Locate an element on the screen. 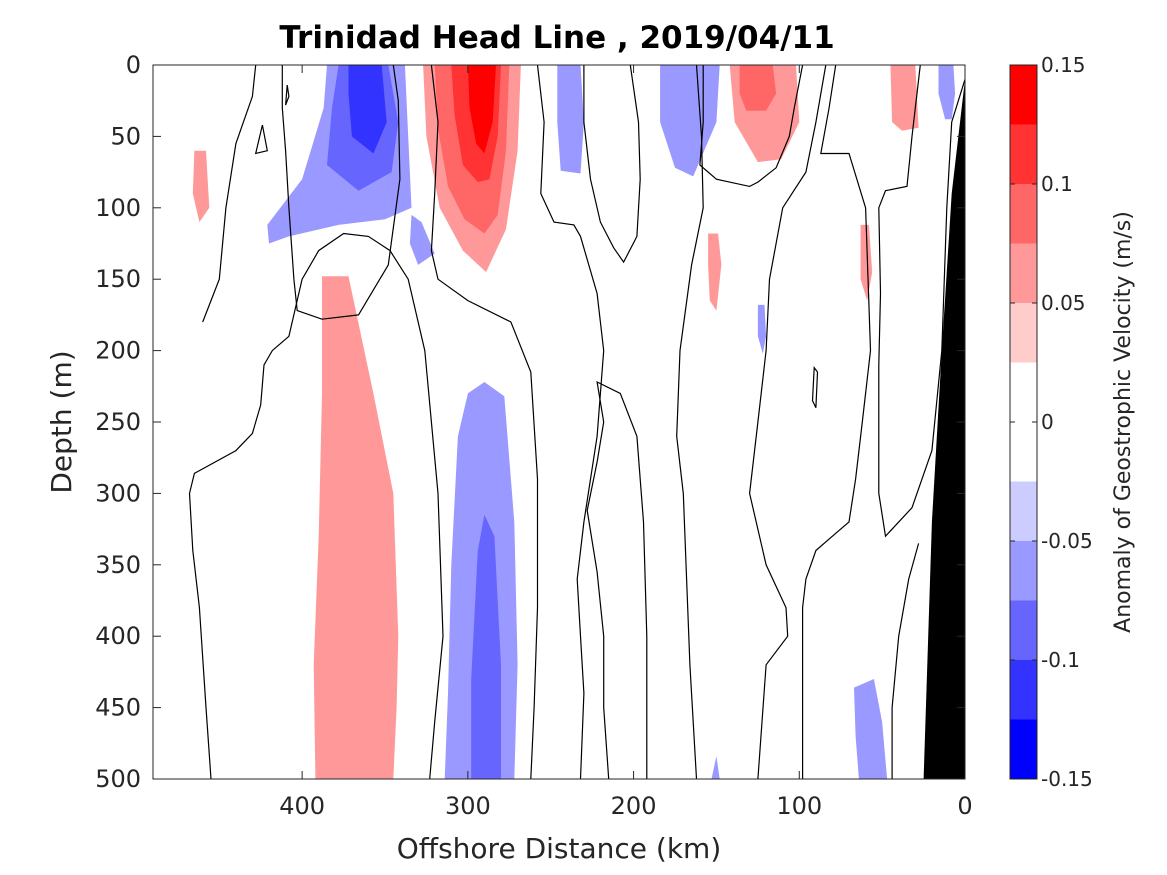 The image size is (1167, 875). y-tick-label-0: 0 is located at coordinates (133, 65).